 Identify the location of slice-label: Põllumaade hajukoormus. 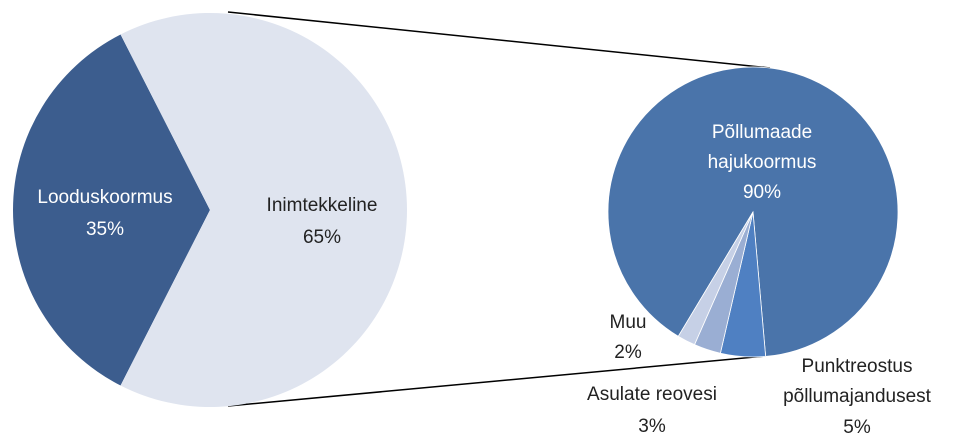
(762, 147).